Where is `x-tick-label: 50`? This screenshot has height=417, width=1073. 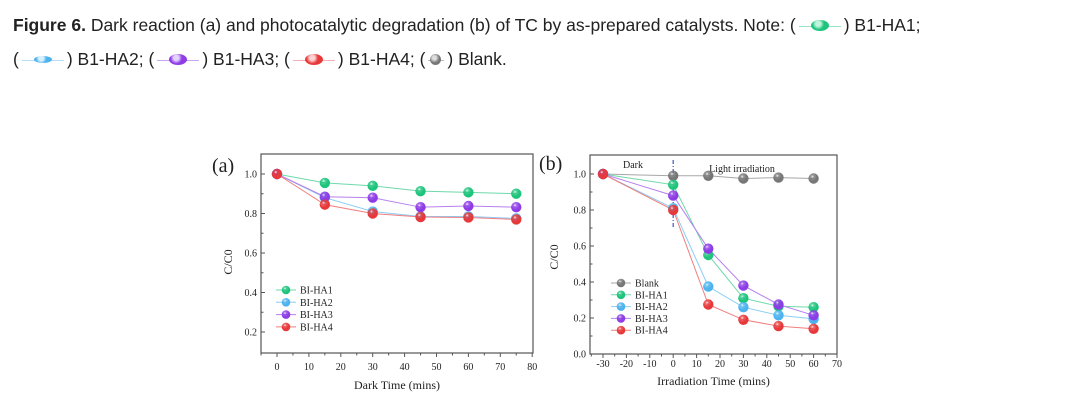
x-tick-label: 50 is located at coordinates (790, 364).